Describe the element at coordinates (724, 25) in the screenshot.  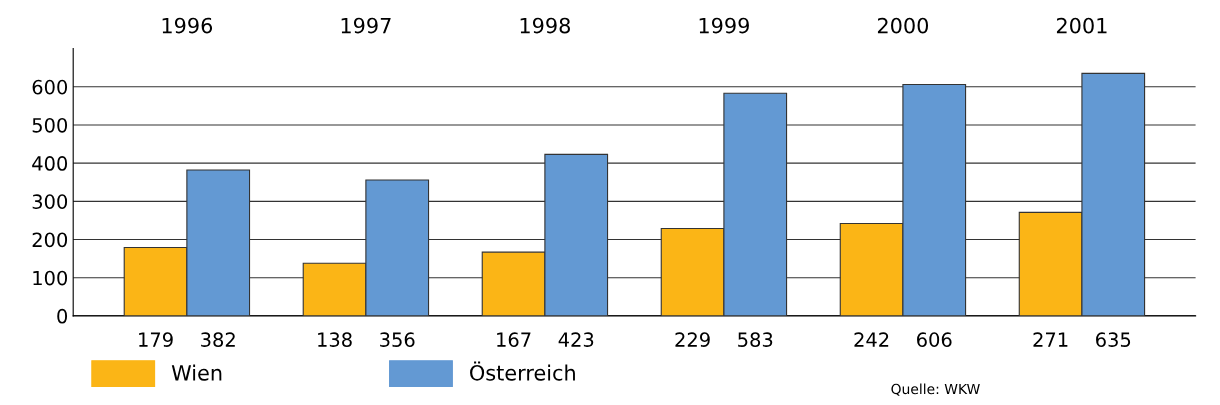
I see `x-tick-label: 1999` at that location.